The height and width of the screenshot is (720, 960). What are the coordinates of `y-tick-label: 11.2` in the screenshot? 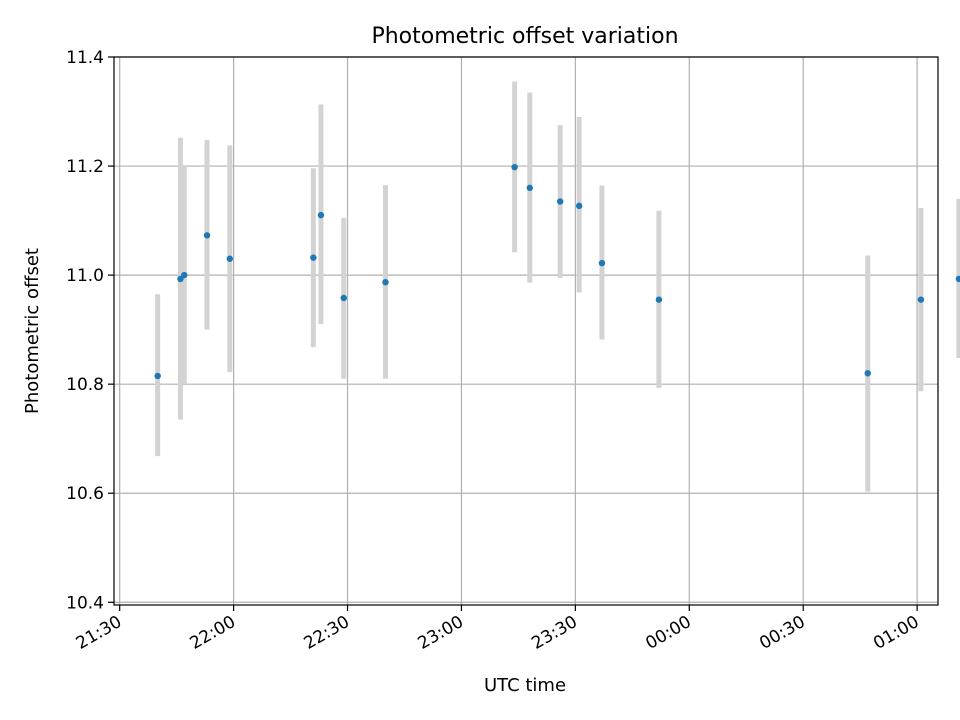 It's located at (85, 167).